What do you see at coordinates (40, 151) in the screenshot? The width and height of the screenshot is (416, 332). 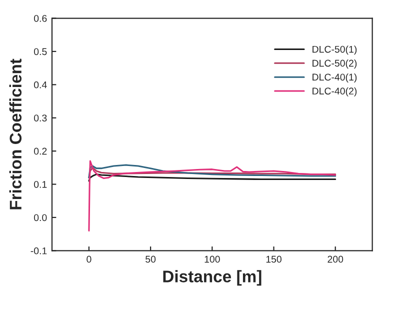 I see `y-tick-label: 0.2` at bounding box center [40, 151].